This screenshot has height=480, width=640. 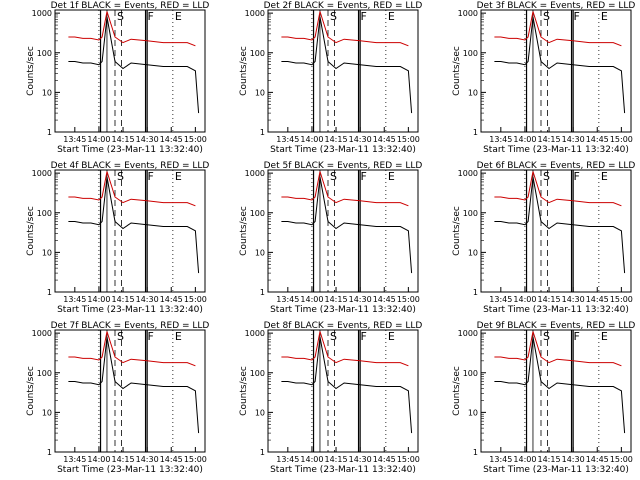 What do you see at coordinates (130, 166) in the screenshot?
I see `chart-title: Det 4f BLACK = Events, RED = LLD` at bounding box center [130, 166].